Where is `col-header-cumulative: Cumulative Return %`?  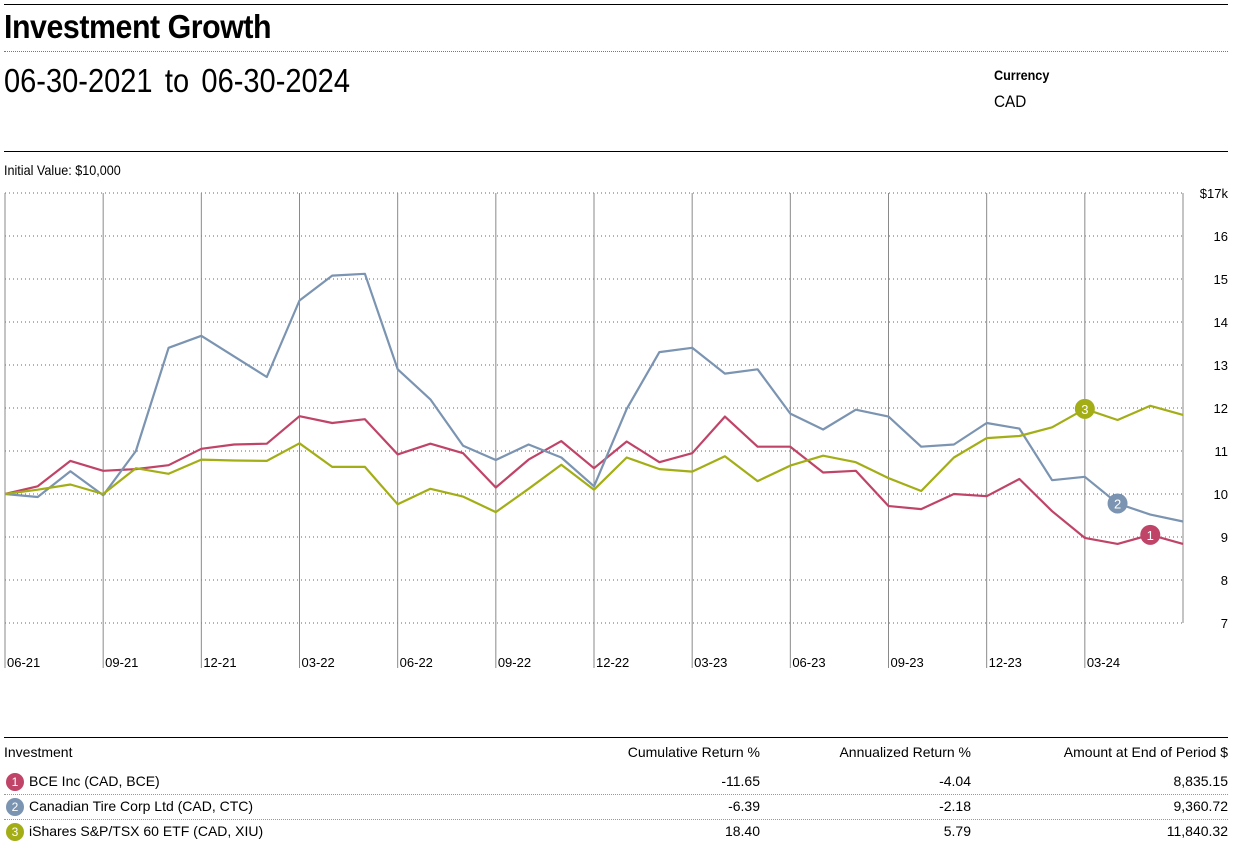
col-header-cumulative: Cumulative Return % is located at coordinates (693, 752).